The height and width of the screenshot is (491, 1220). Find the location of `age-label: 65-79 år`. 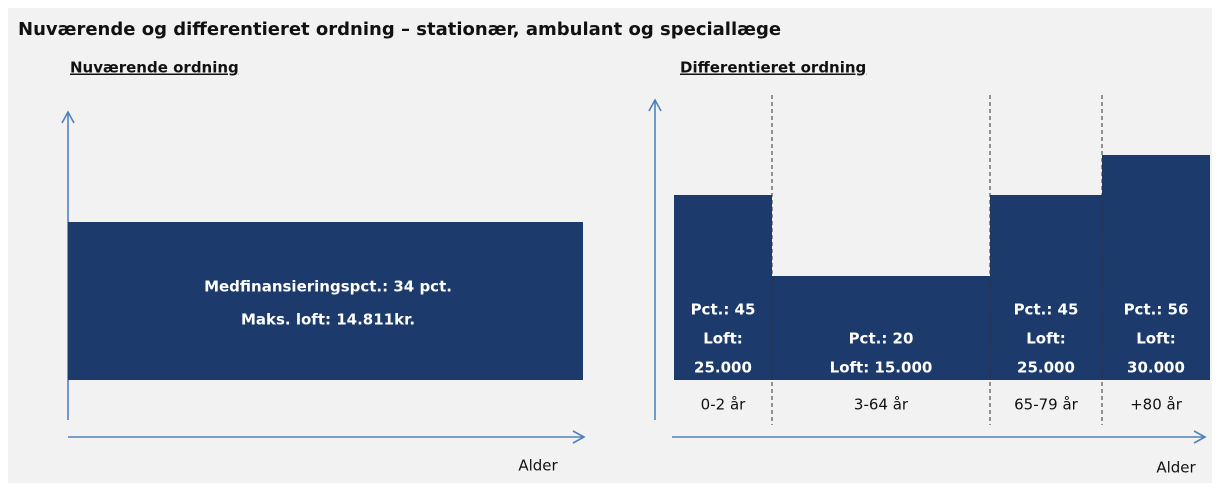

age-label: 65-79 år is located at coordinates (1046, 405).